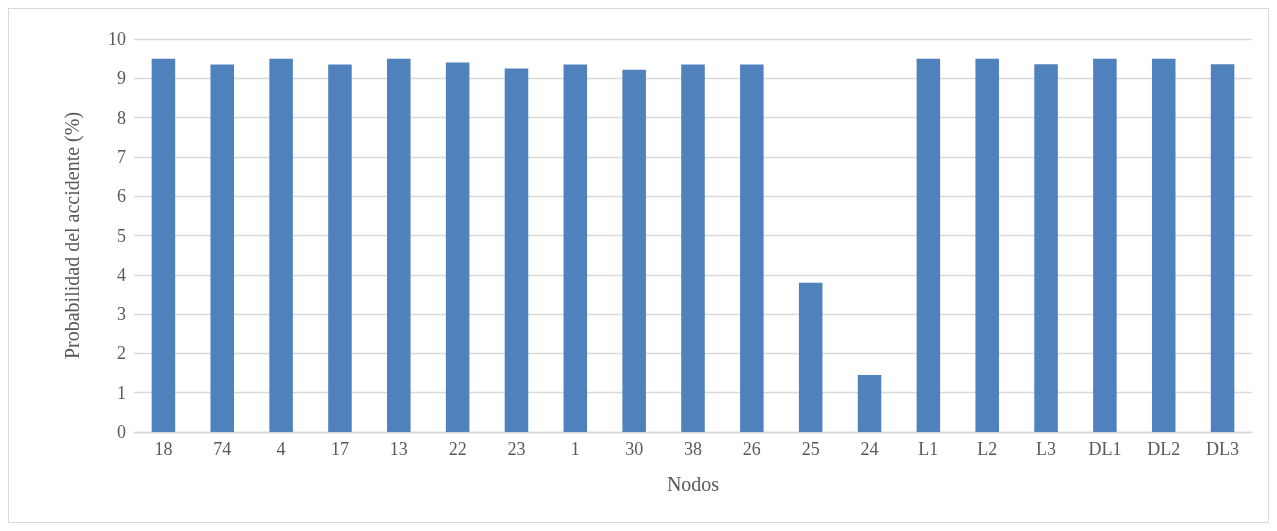 The height and width of the screenshot is (531, 1277). What do you see at coordinates (117, 39) in the screenshot?
I see `y-tick-label: 10` at bounding box center [117, 39].